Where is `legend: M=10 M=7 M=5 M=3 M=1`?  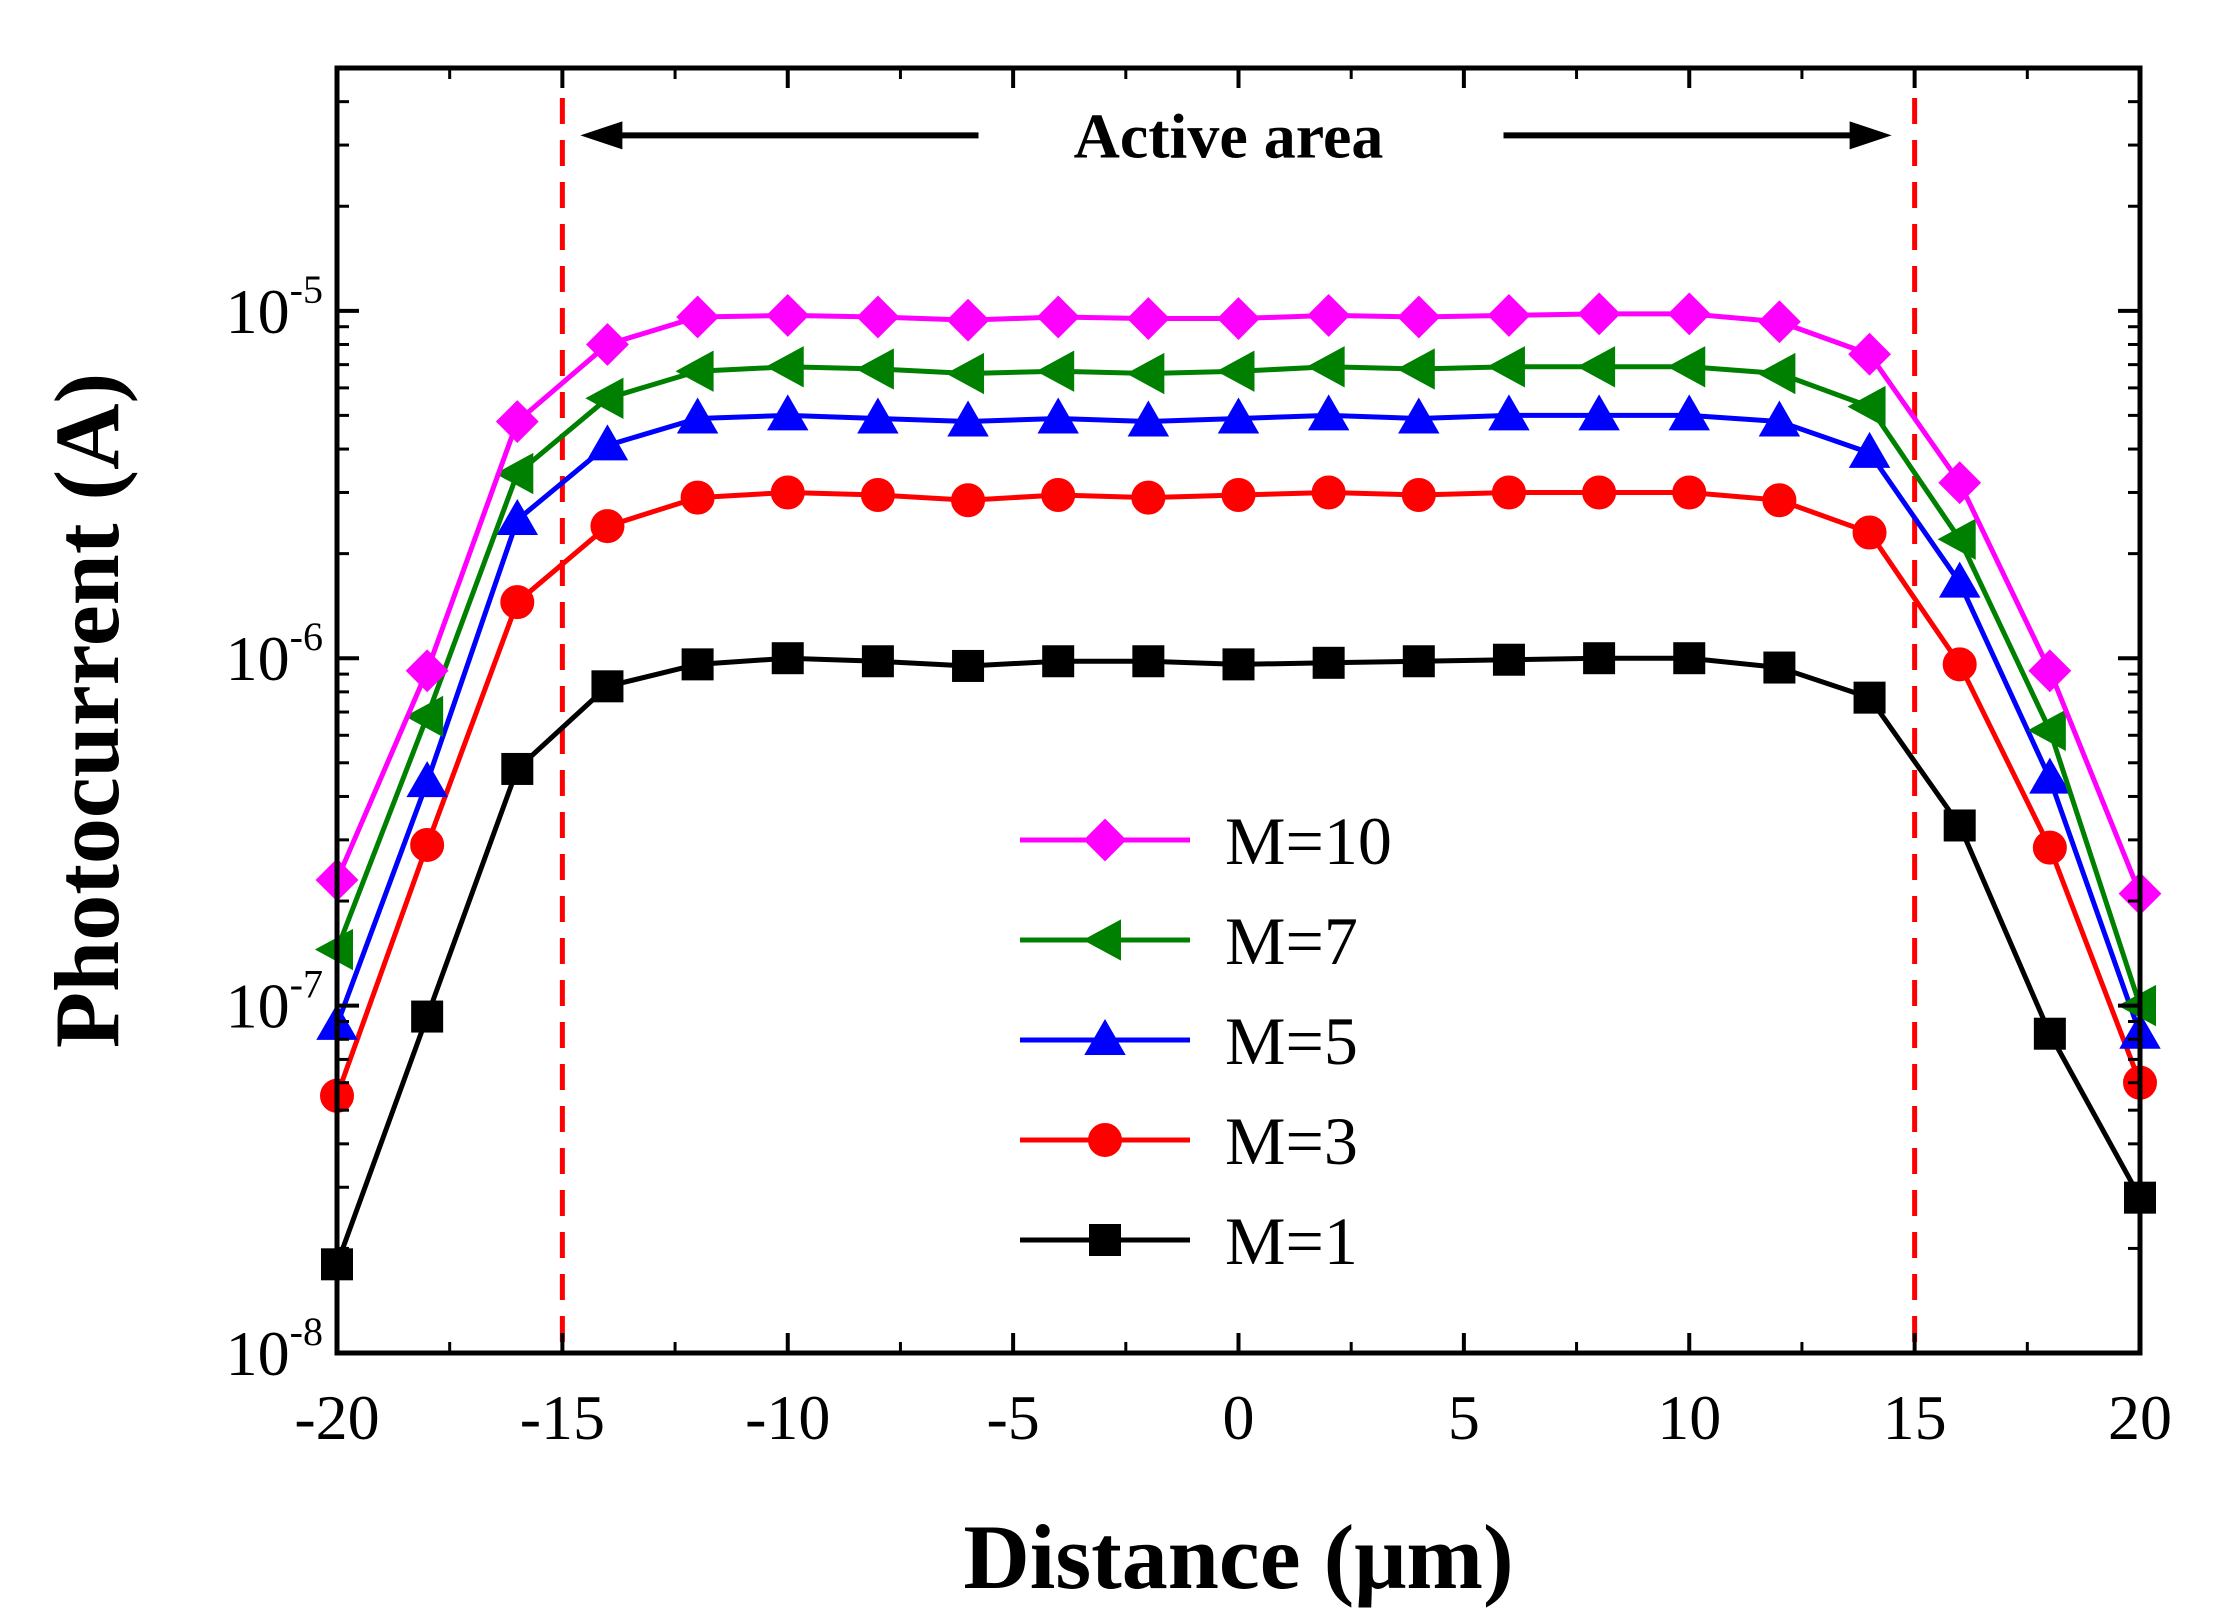 legend: M=10 M=7 M=5 M=3 M=1 is located at coordinates (1206, 1041).